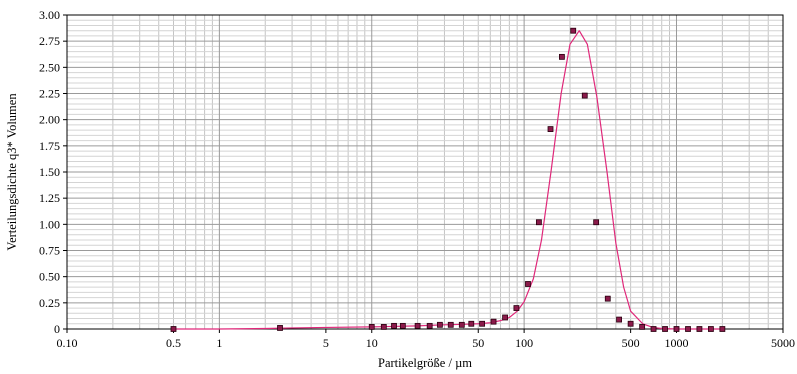  Describe the element at coordinates (49, 251) in the screenshot. I see `y-tick-label: 0.75` at that location.